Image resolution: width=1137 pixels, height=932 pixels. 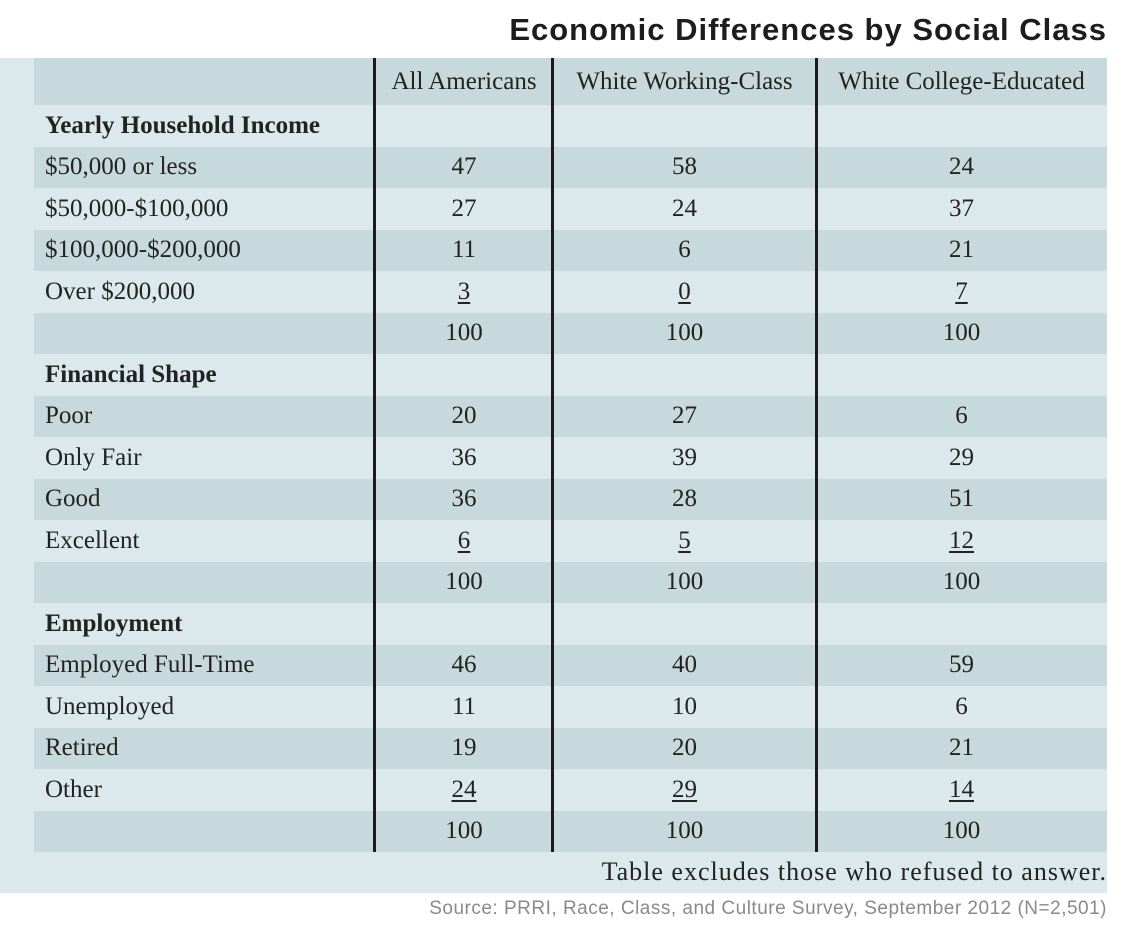 I want to click on table-cell: 40, so click(x=684, y=666).